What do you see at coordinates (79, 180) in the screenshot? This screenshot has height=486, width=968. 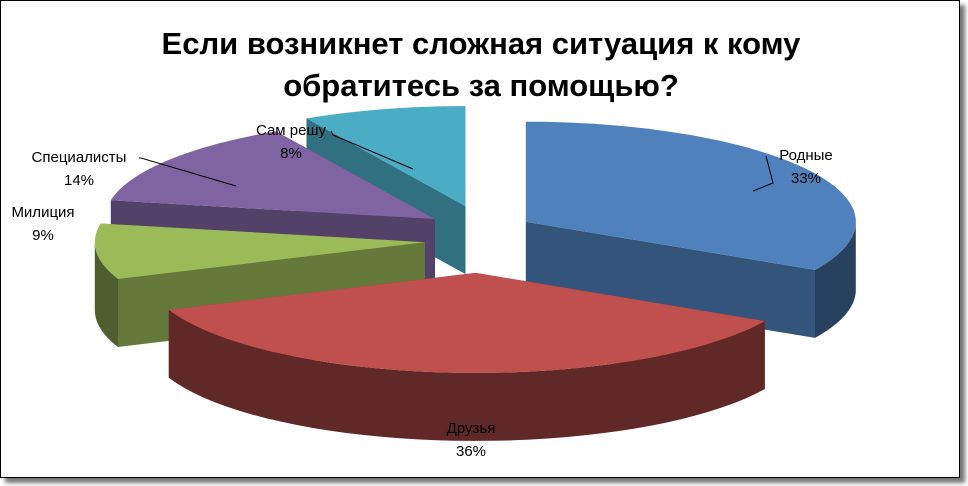 I see `value-label: 14%` at bounding box center [79, 180].